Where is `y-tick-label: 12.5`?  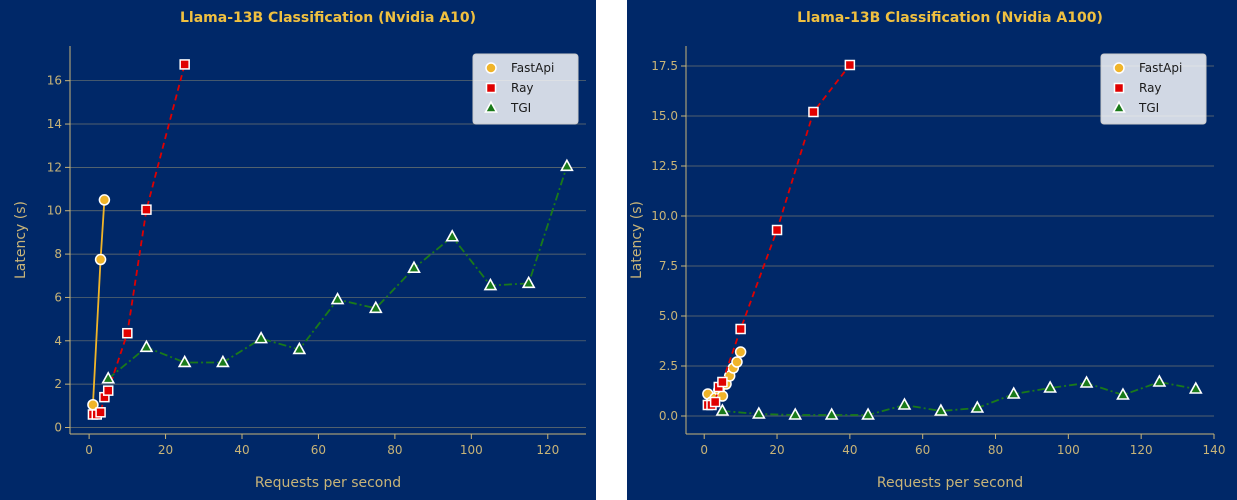 y-tick-label: 12.5 is located at coordinates (664, 166).